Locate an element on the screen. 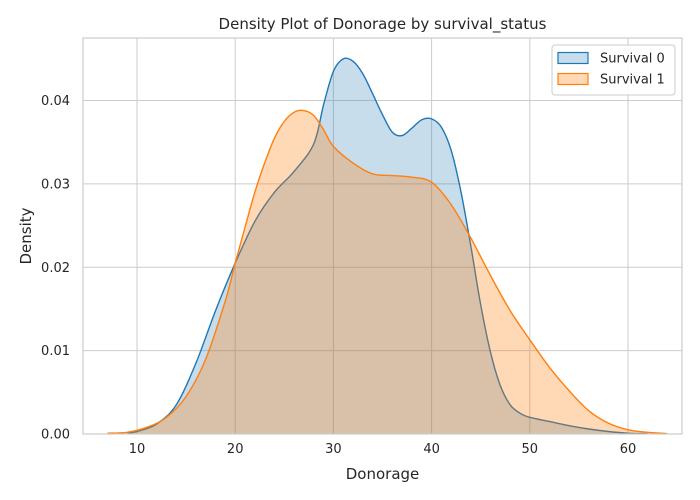 This screenshot has height=500, width=700. y-tick-label: 0.04 is located at coordinates (55, 101).